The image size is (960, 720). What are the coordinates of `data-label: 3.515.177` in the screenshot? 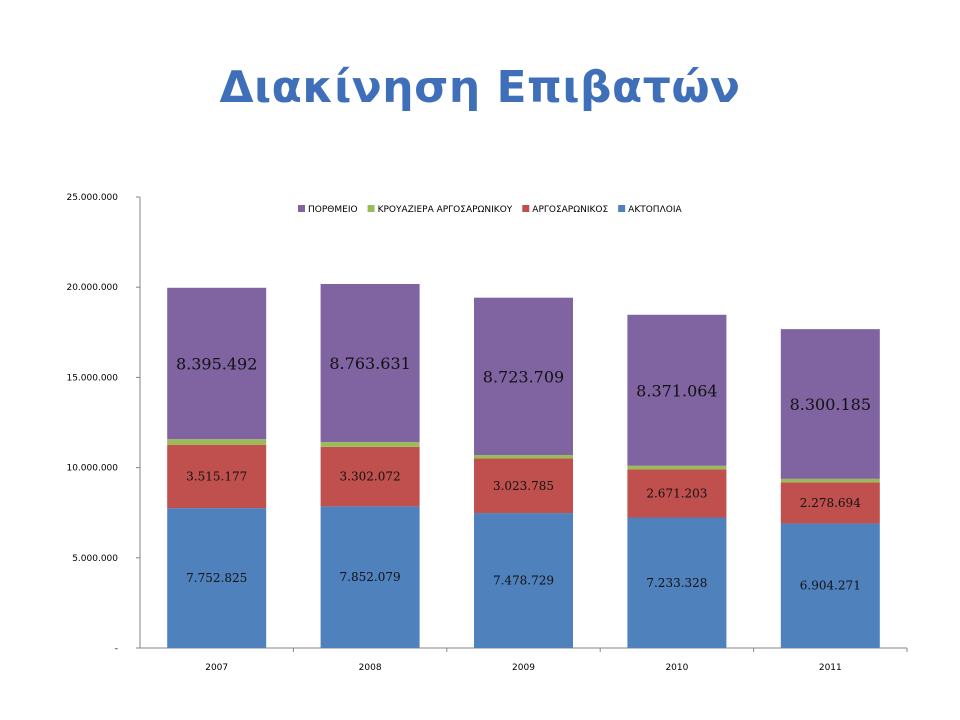 It's located at (216, 476).